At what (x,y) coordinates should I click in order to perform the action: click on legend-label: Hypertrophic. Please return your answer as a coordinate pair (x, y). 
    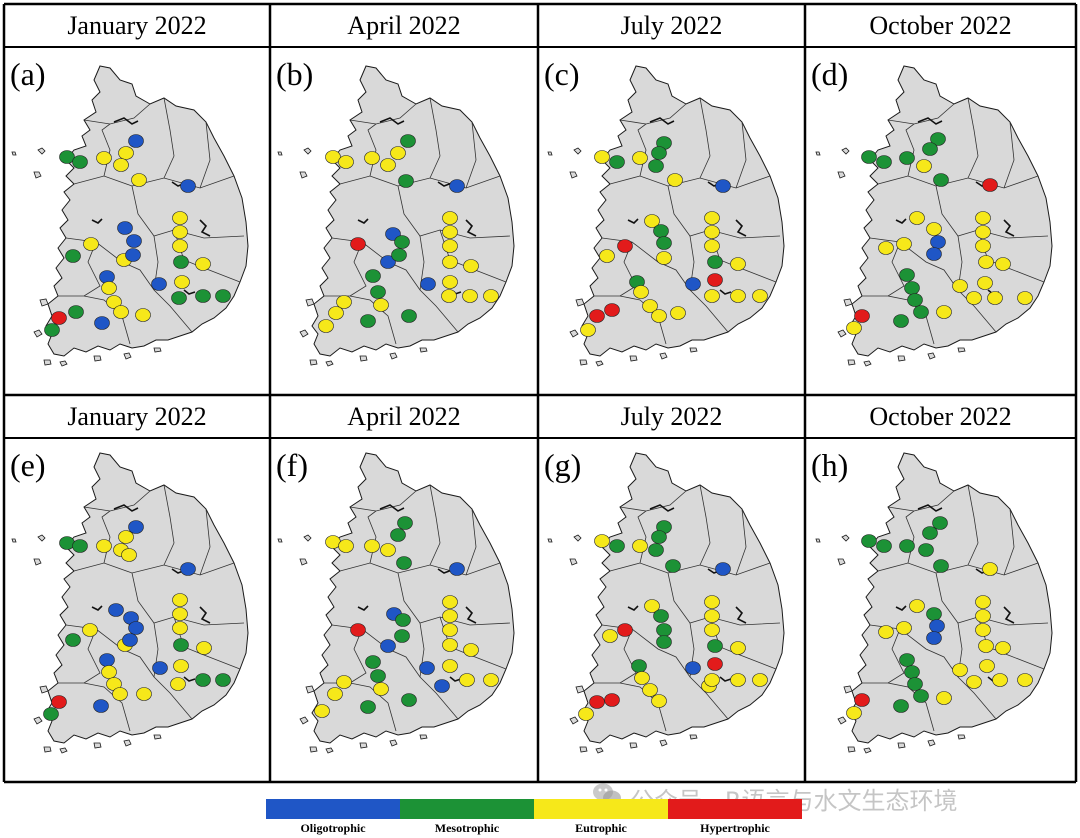
    Looking at the image, I should click on (735, 828).